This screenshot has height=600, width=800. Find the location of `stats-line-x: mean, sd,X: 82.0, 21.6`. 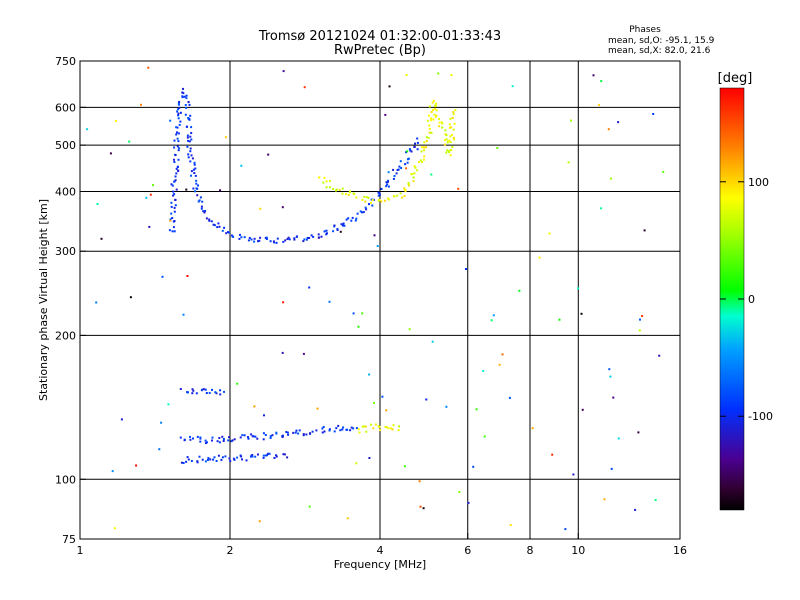

stats-line-x: mean, sd,X: 82.0, 21.6 is located at coordinates (659, 51).